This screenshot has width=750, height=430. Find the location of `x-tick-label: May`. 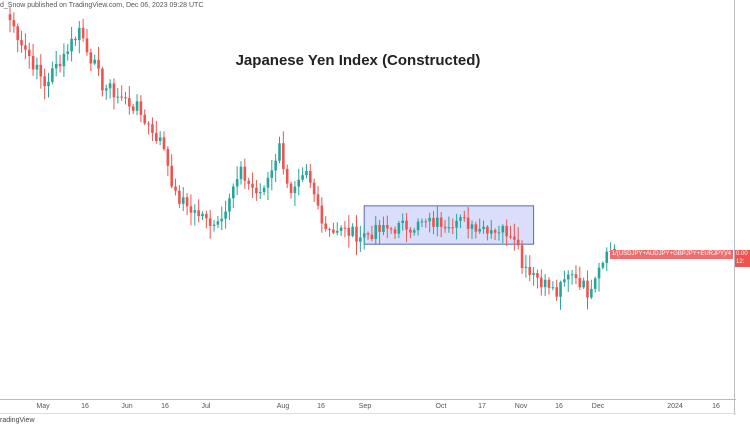

x-tick-label: May is located at coordinates (43, 406).